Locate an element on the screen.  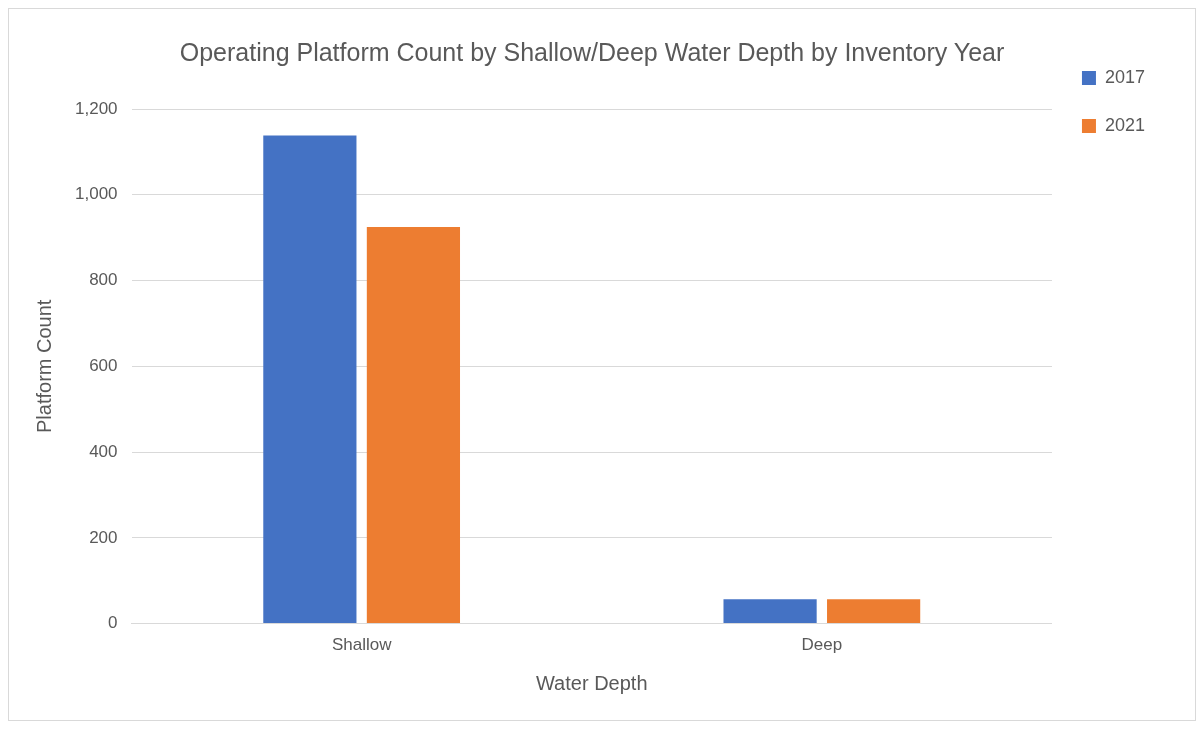
y-tick-label: 1,200 is located at coordinates (96, 108).